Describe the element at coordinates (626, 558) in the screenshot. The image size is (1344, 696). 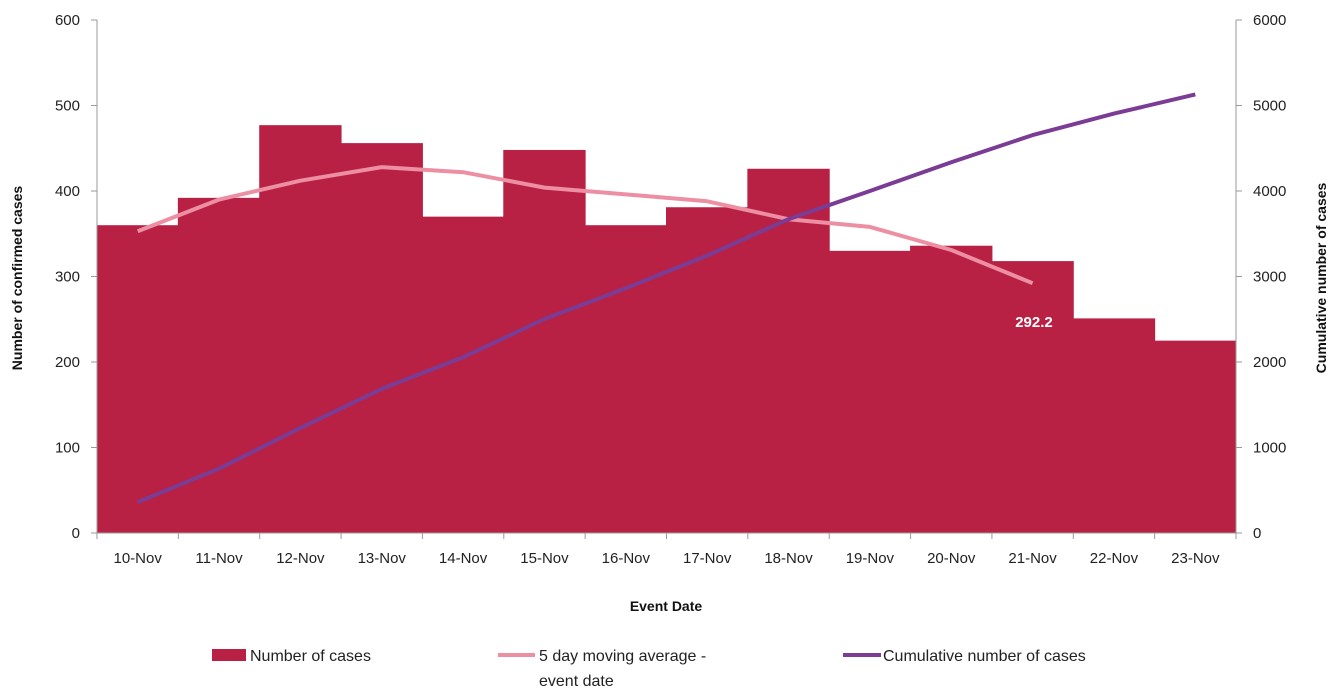
I see `x-tick-label: 16-Nov` at that location.